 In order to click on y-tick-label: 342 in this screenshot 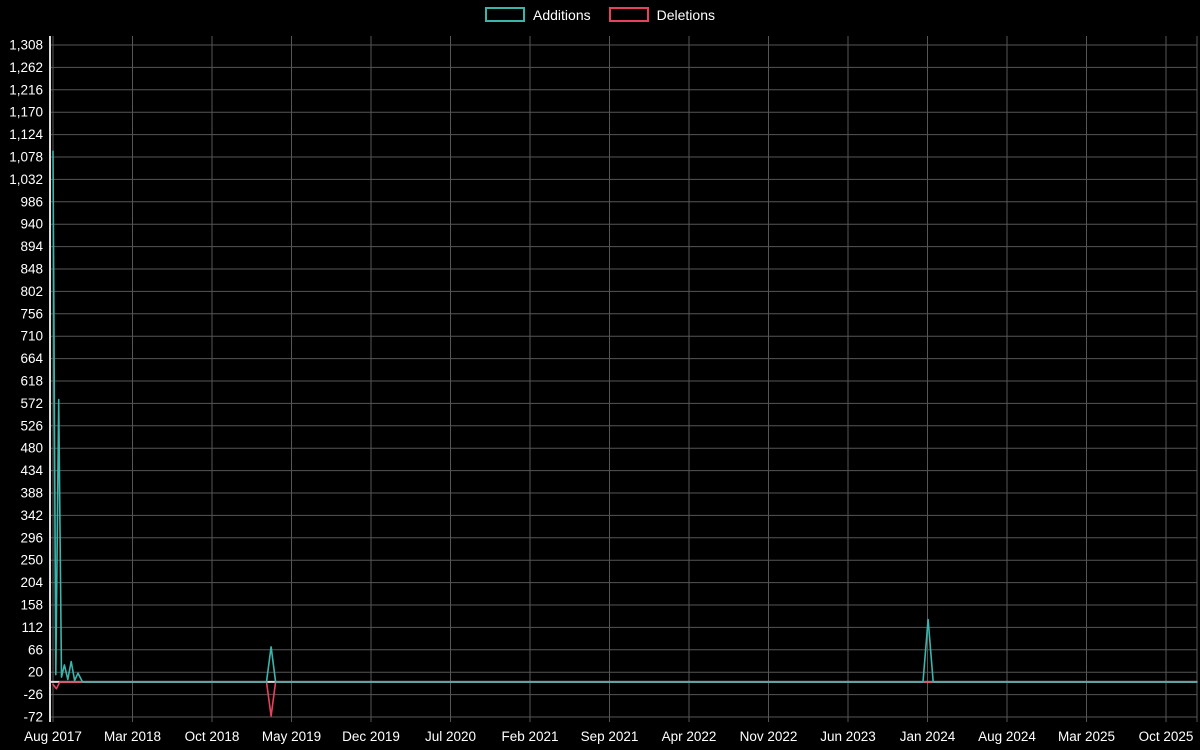, I will do `click(31, 515)`.